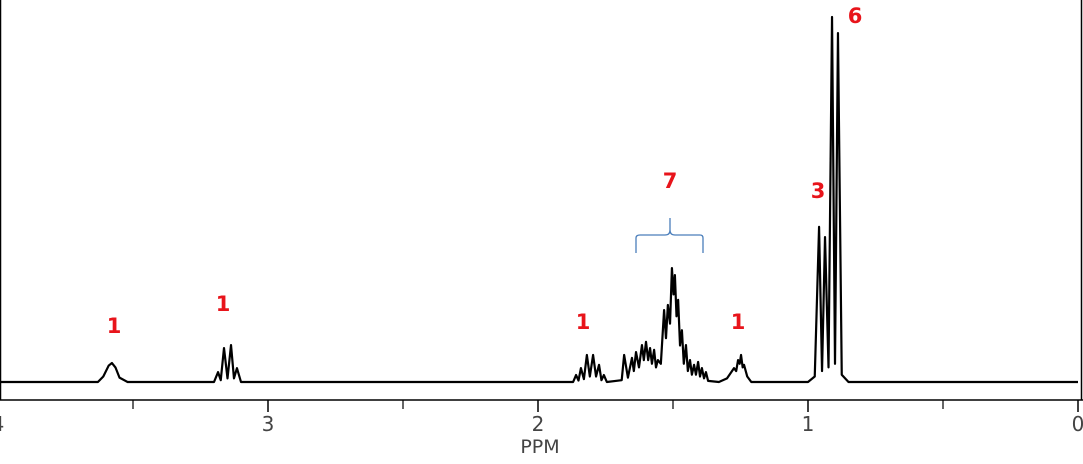  Describe the element at coordinates (670, 181) in the screenshot. I see `integration-label: 7` at that location.